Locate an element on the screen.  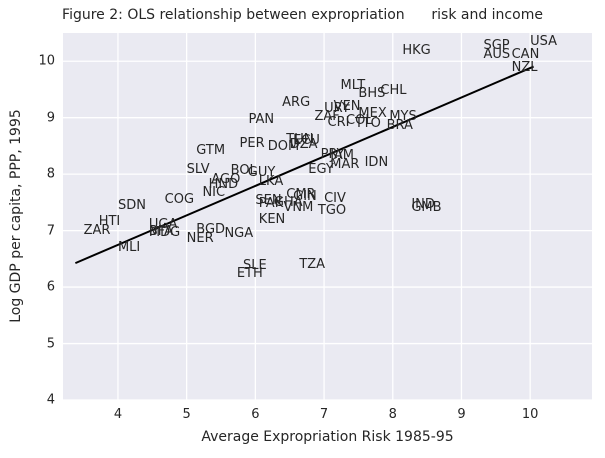
data-point-label: SGP is located at coordinates (496, 45).